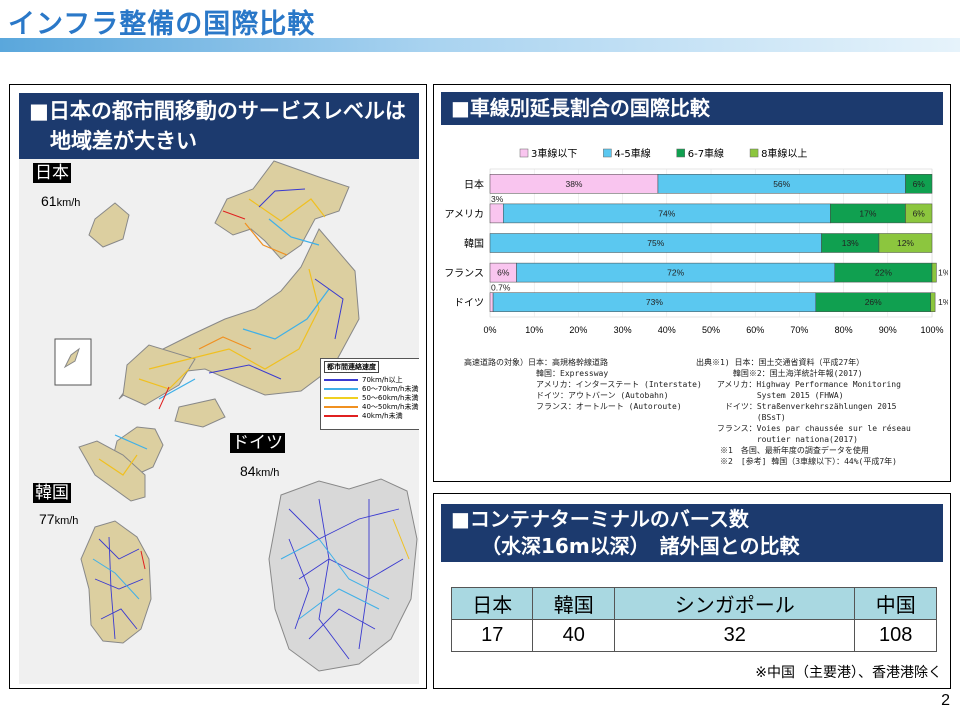 The width and height of the screenshot is (960, 720). Describe the element at coordinates (883, 273) in the screenshot. I see `bar-data-label: 22%` at that location.